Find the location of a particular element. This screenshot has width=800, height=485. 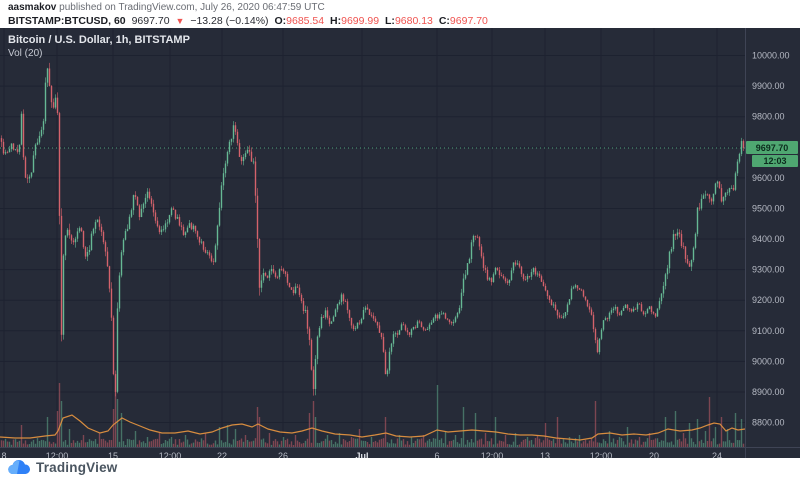

price-axis-tick: 9500.00 is located at coordinates (768, 208).